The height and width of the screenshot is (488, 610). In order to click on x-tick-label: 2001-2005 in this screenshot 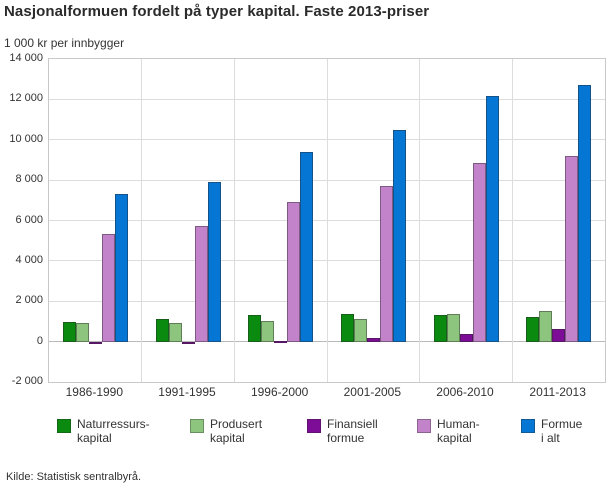, I will do `click(372, 392)`.